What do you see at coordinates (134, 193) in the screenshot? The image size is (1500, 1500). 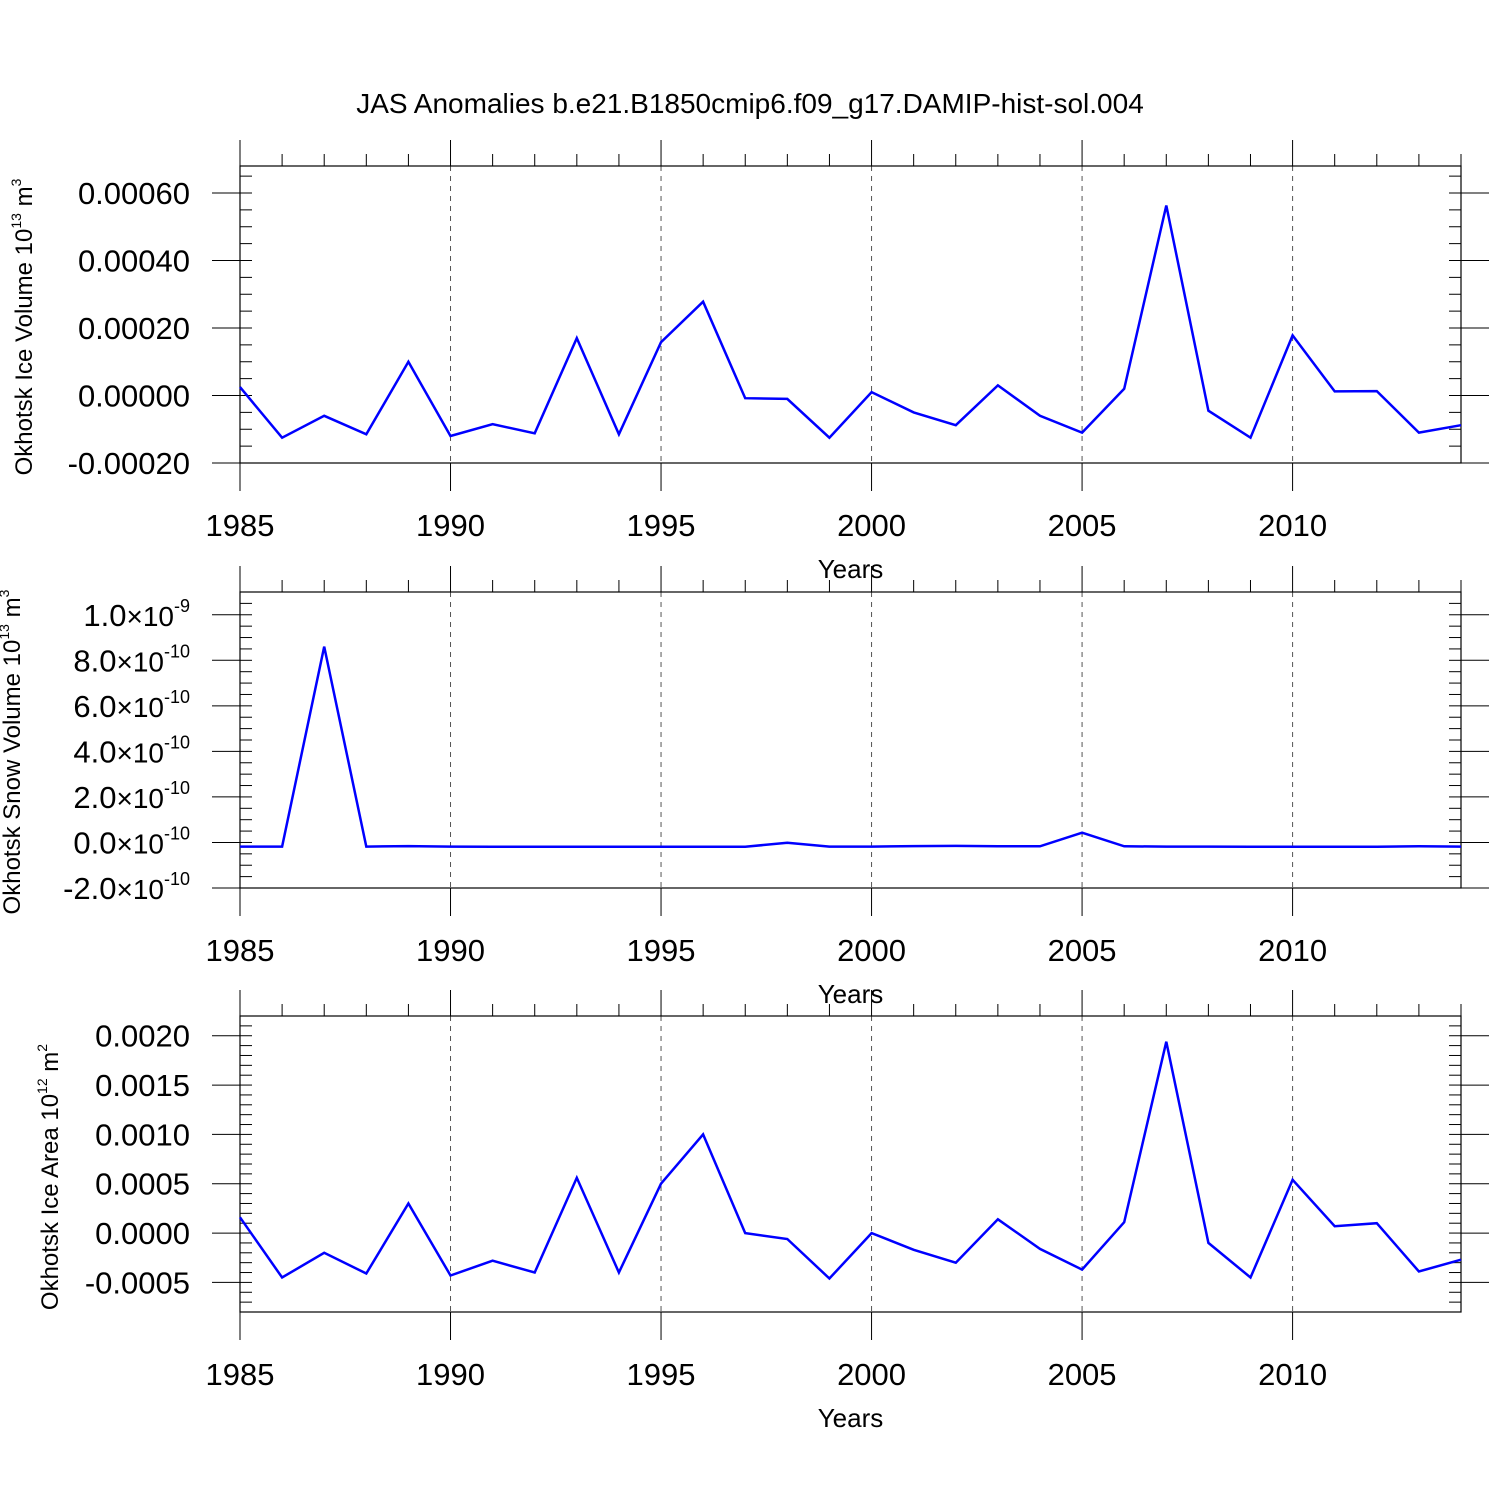 I see `y-tick-label: 0.00060` at bounding box center [134, 193].